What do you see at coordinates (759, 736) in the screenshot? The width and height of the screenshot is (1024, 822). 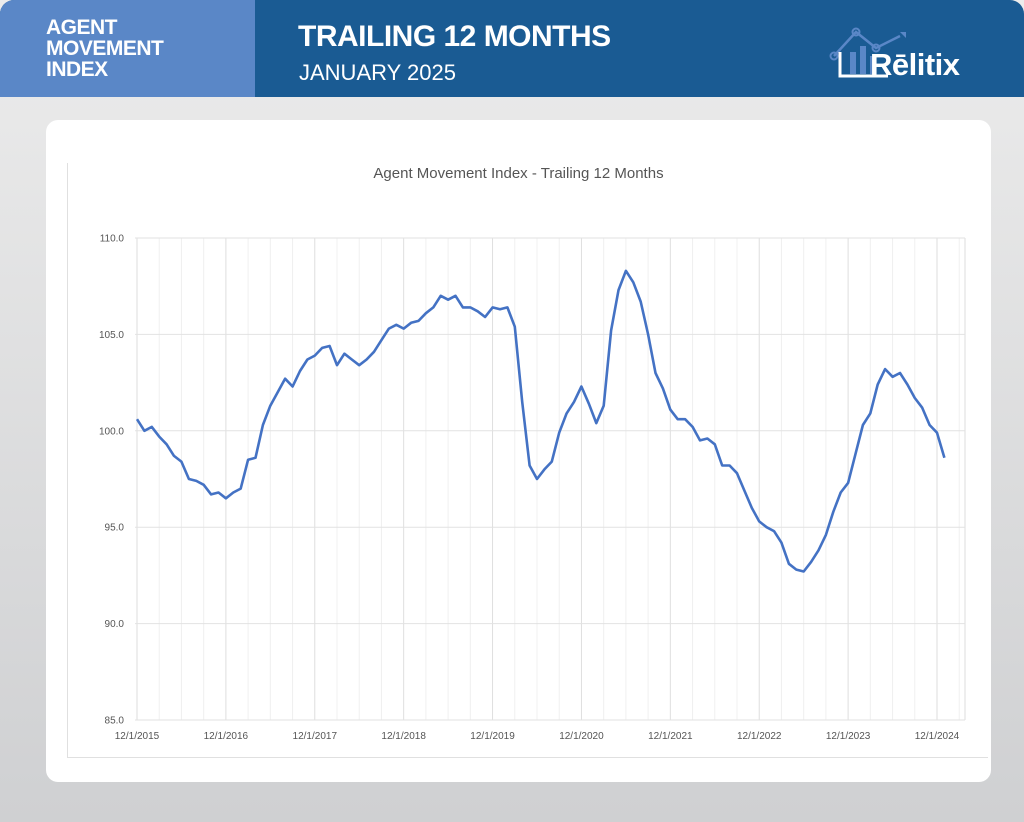 I see `x-tick-label: 12/1/2022` at bounding box center [759, 736].